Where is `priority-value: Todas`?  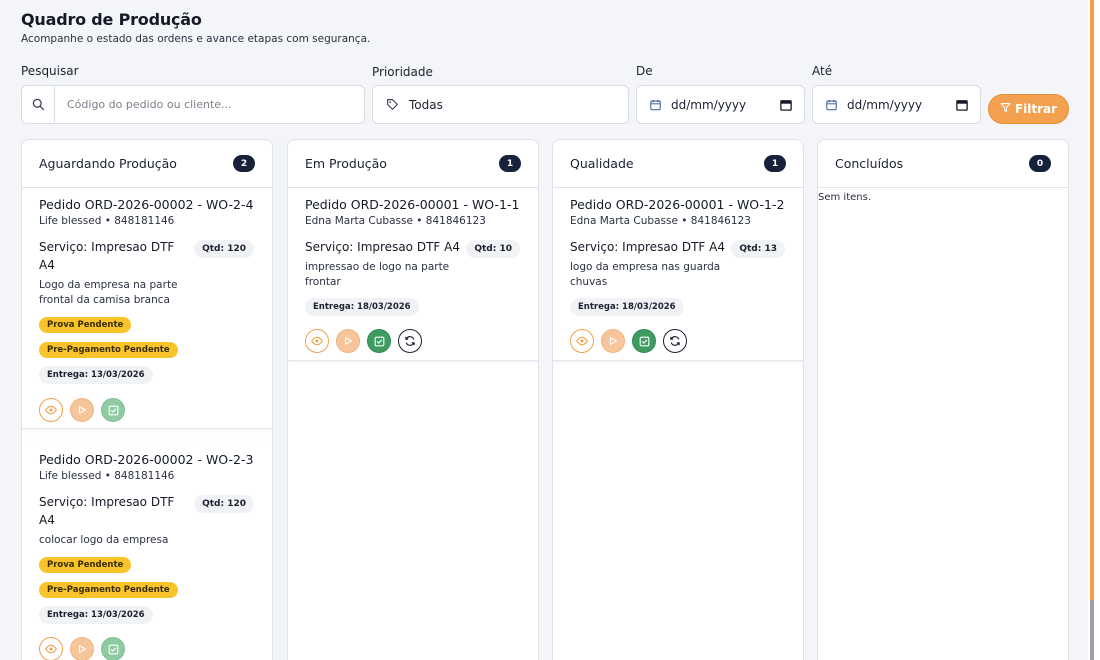
priority-value: Todas is located at coordinates (426, 104).